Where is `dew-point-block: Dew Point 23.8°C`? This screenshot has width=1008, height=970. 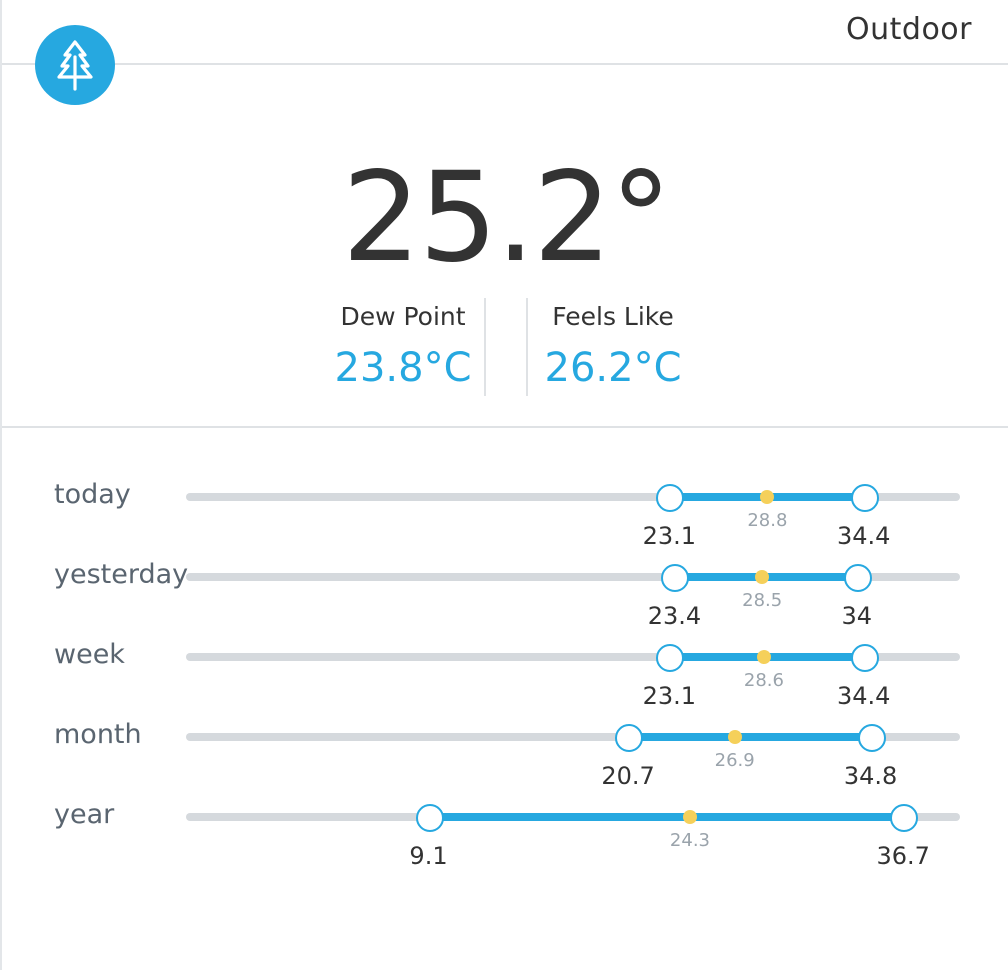 dew-point-block: Dew Point 23.8°C is located at coordinates (403, 346).